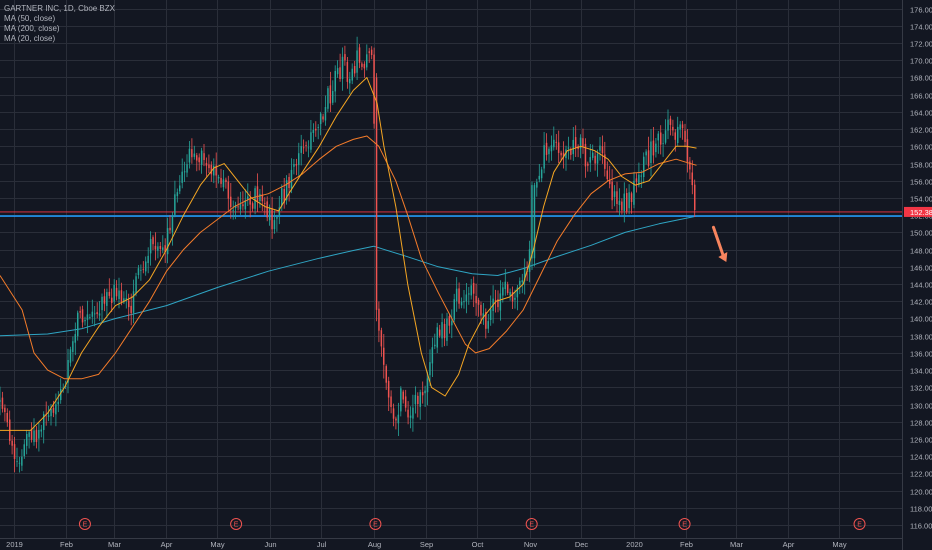 This screenshot has height=550, width=932. I want to click on time-tick-label: Feb, so click(686, 544).